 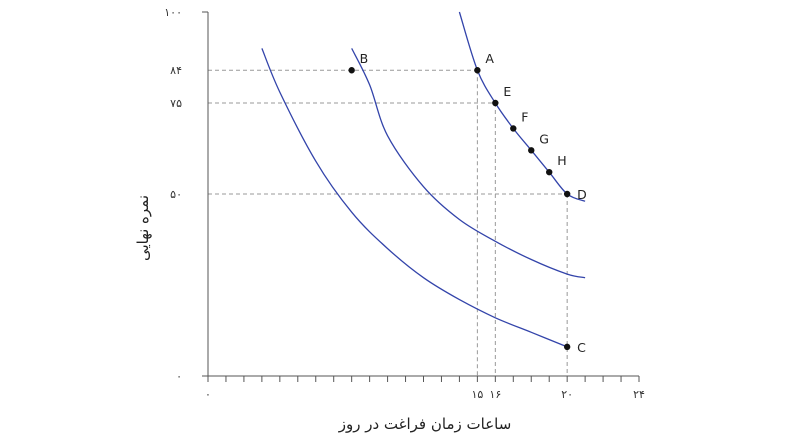 What do you see at coordinates (524, 116) in the screenshot?
I see `point-label-F: F` at bounding box center [524, 116].